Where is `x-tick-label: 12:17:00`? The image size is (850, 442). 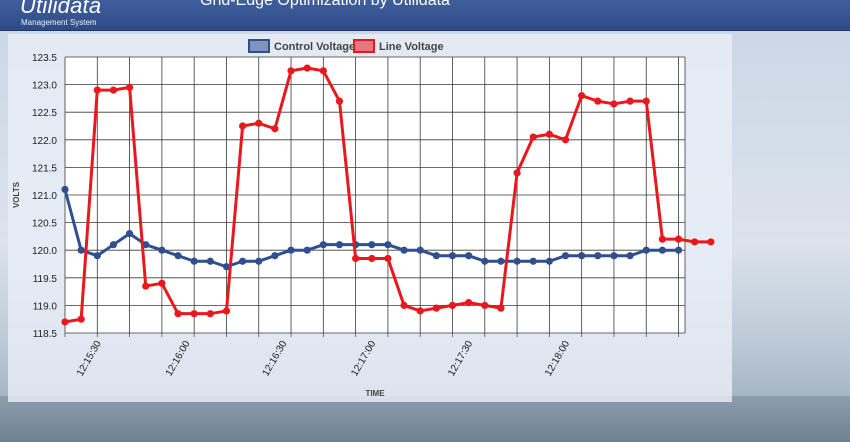
x-tick-label: 12:17:00 is located at coordinates (363, 359).